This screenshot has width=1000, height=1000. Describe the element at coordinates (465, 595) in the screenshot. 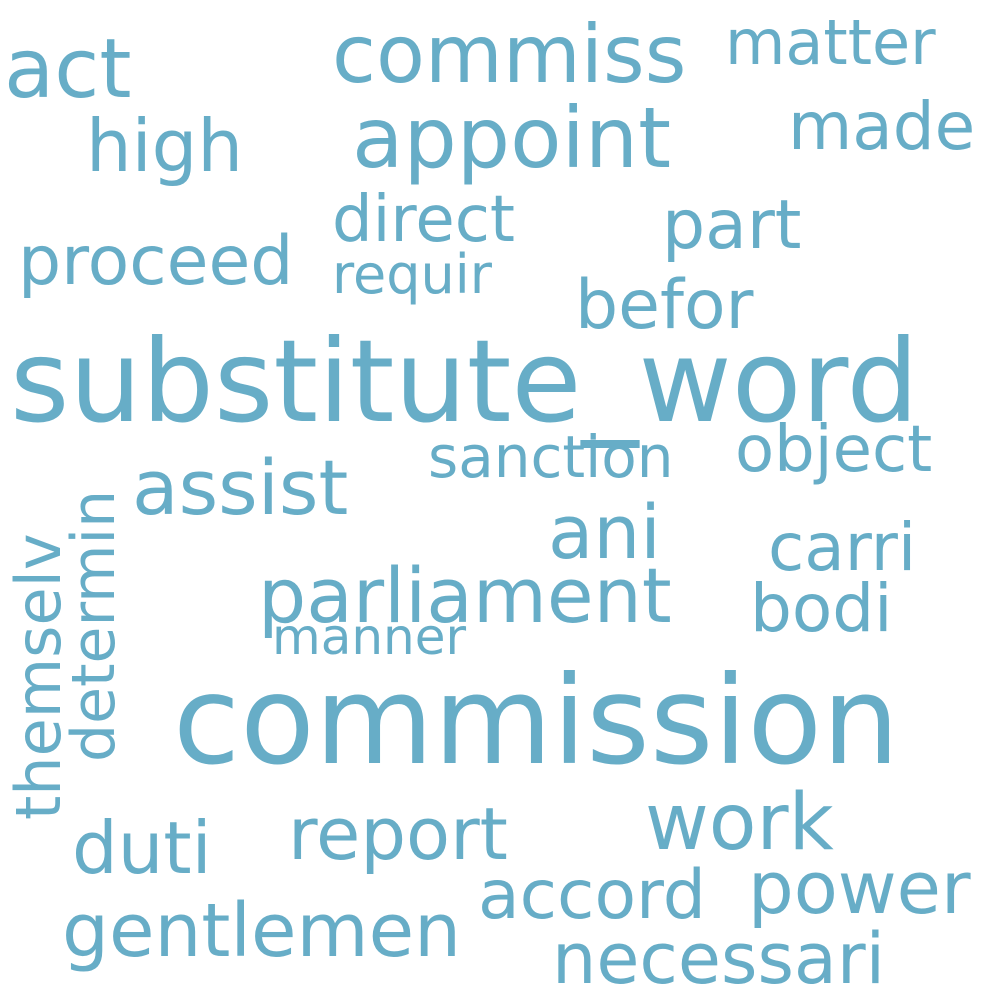

I see `word-parliament: parliament` at that location.